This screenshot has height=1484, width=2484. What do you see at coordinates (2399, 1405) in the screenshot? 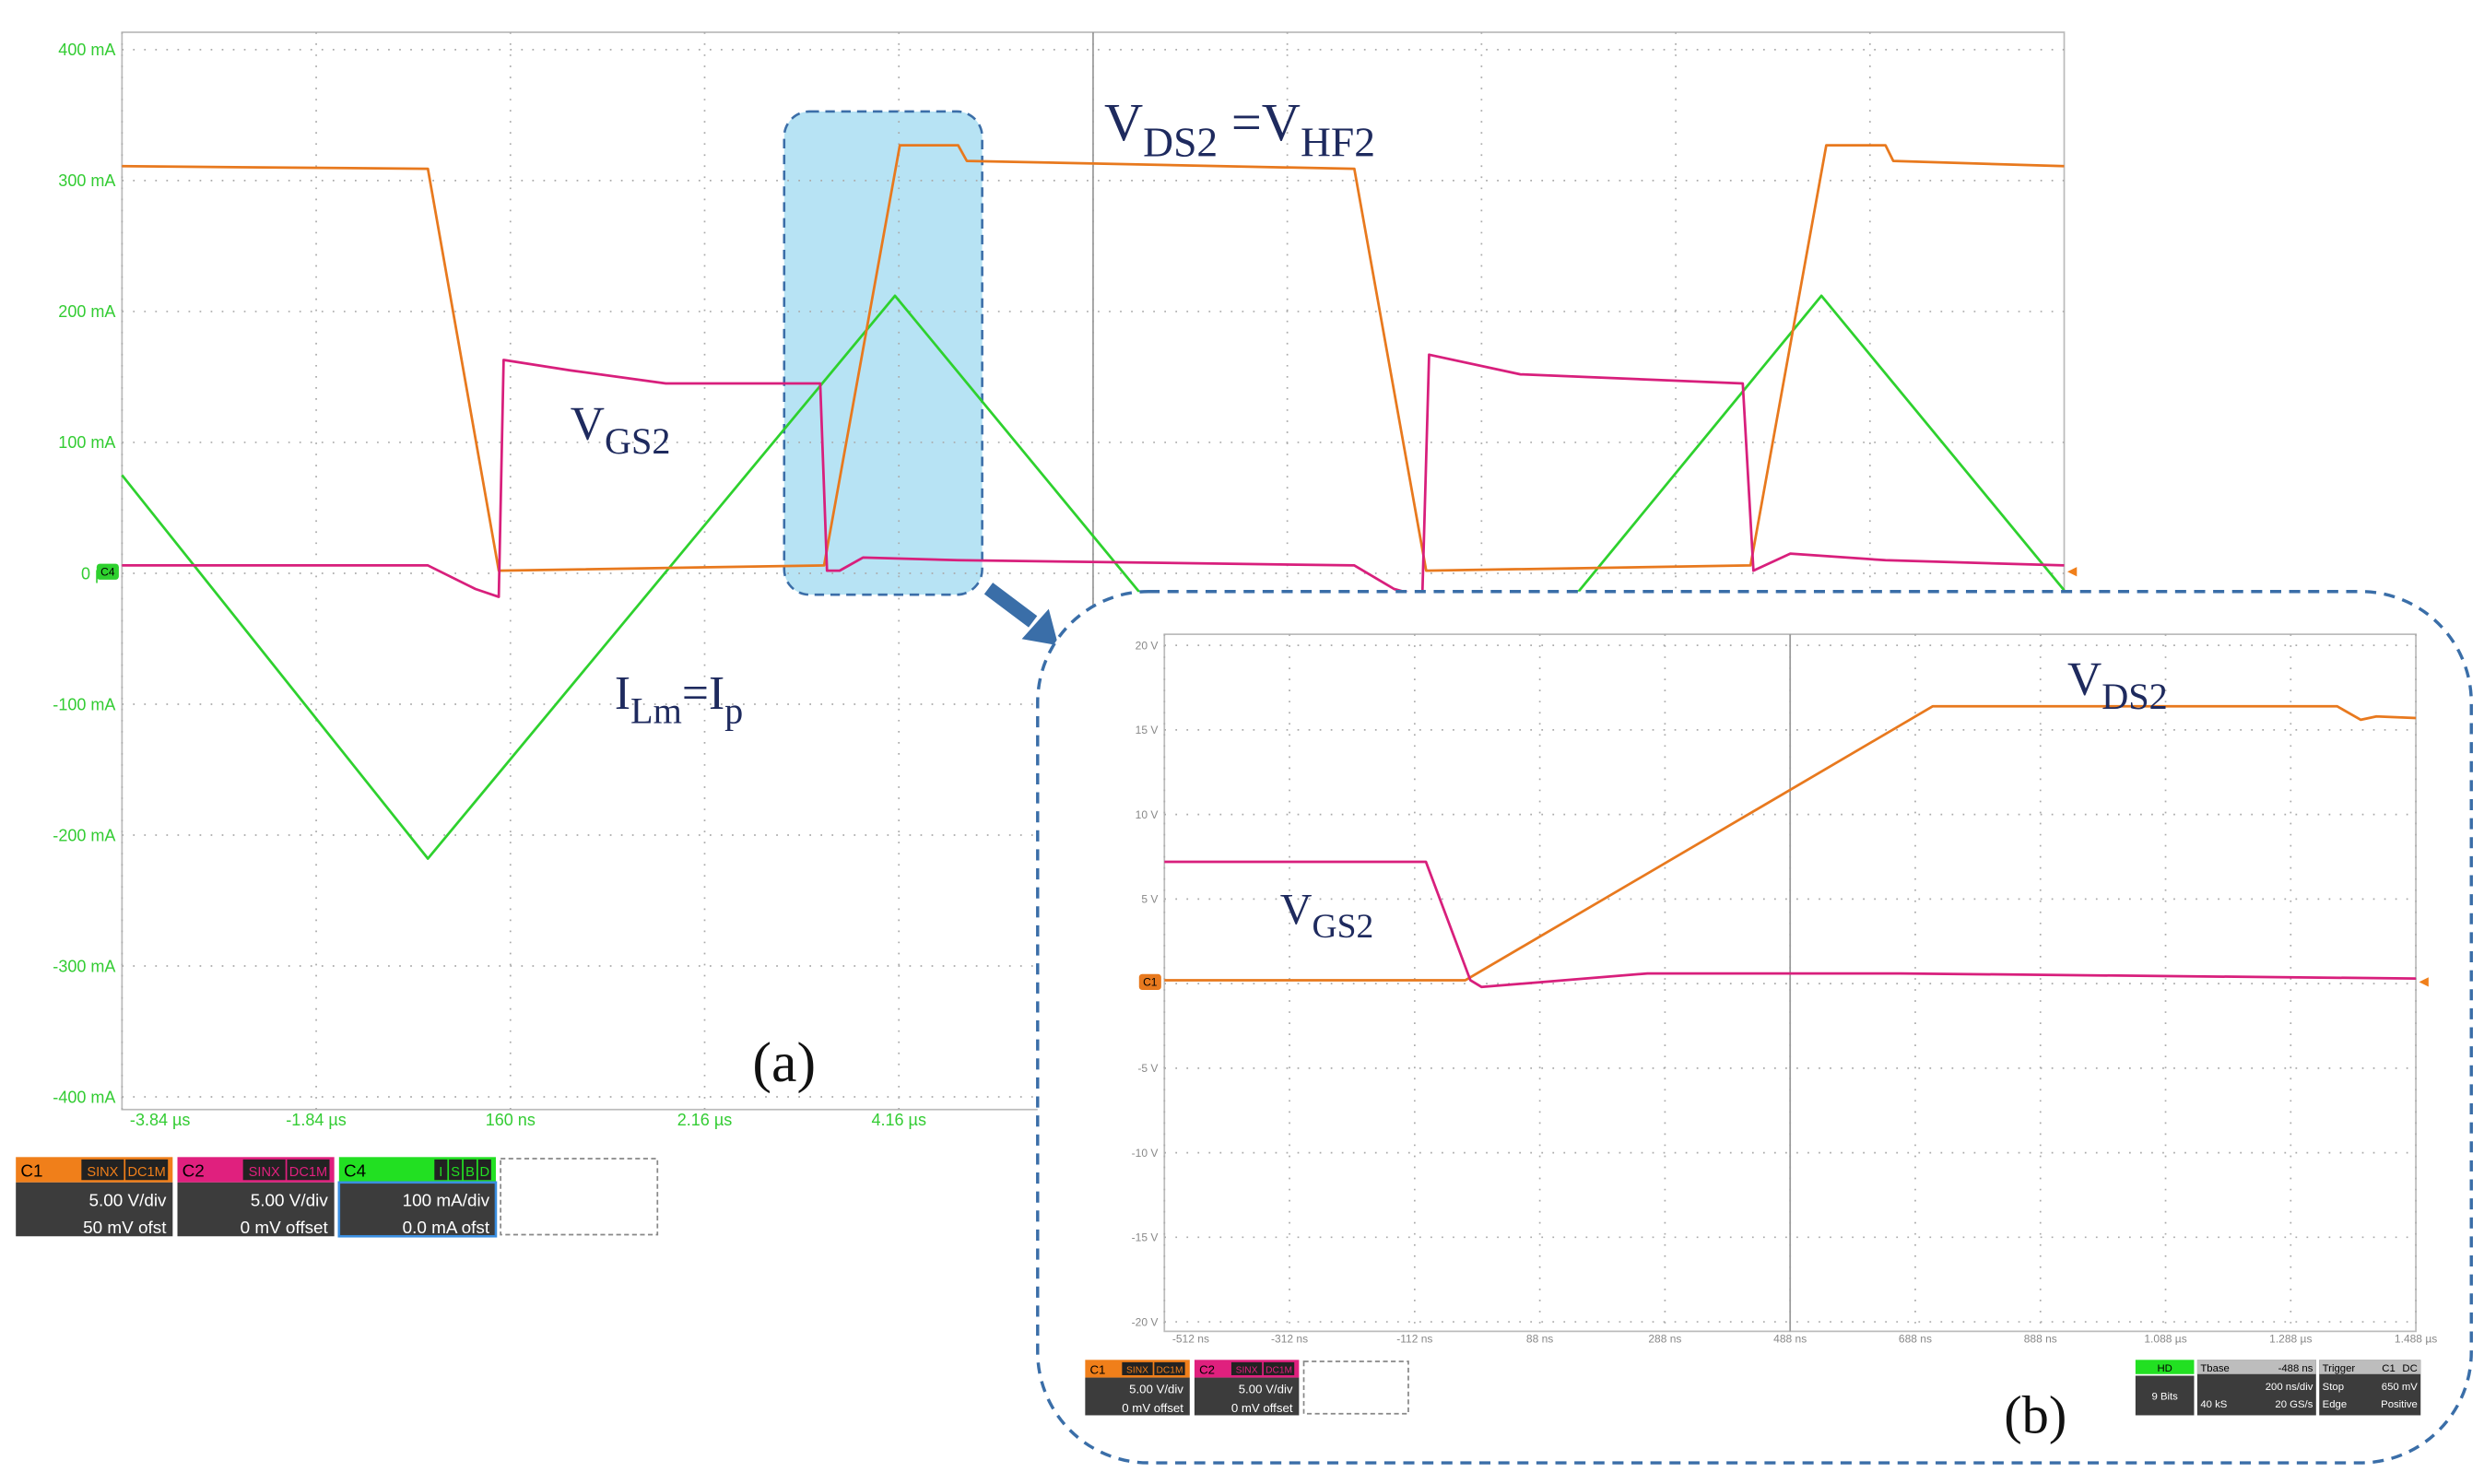
I see `trigger-field: Positive` at bounding box center [2399, 1405].